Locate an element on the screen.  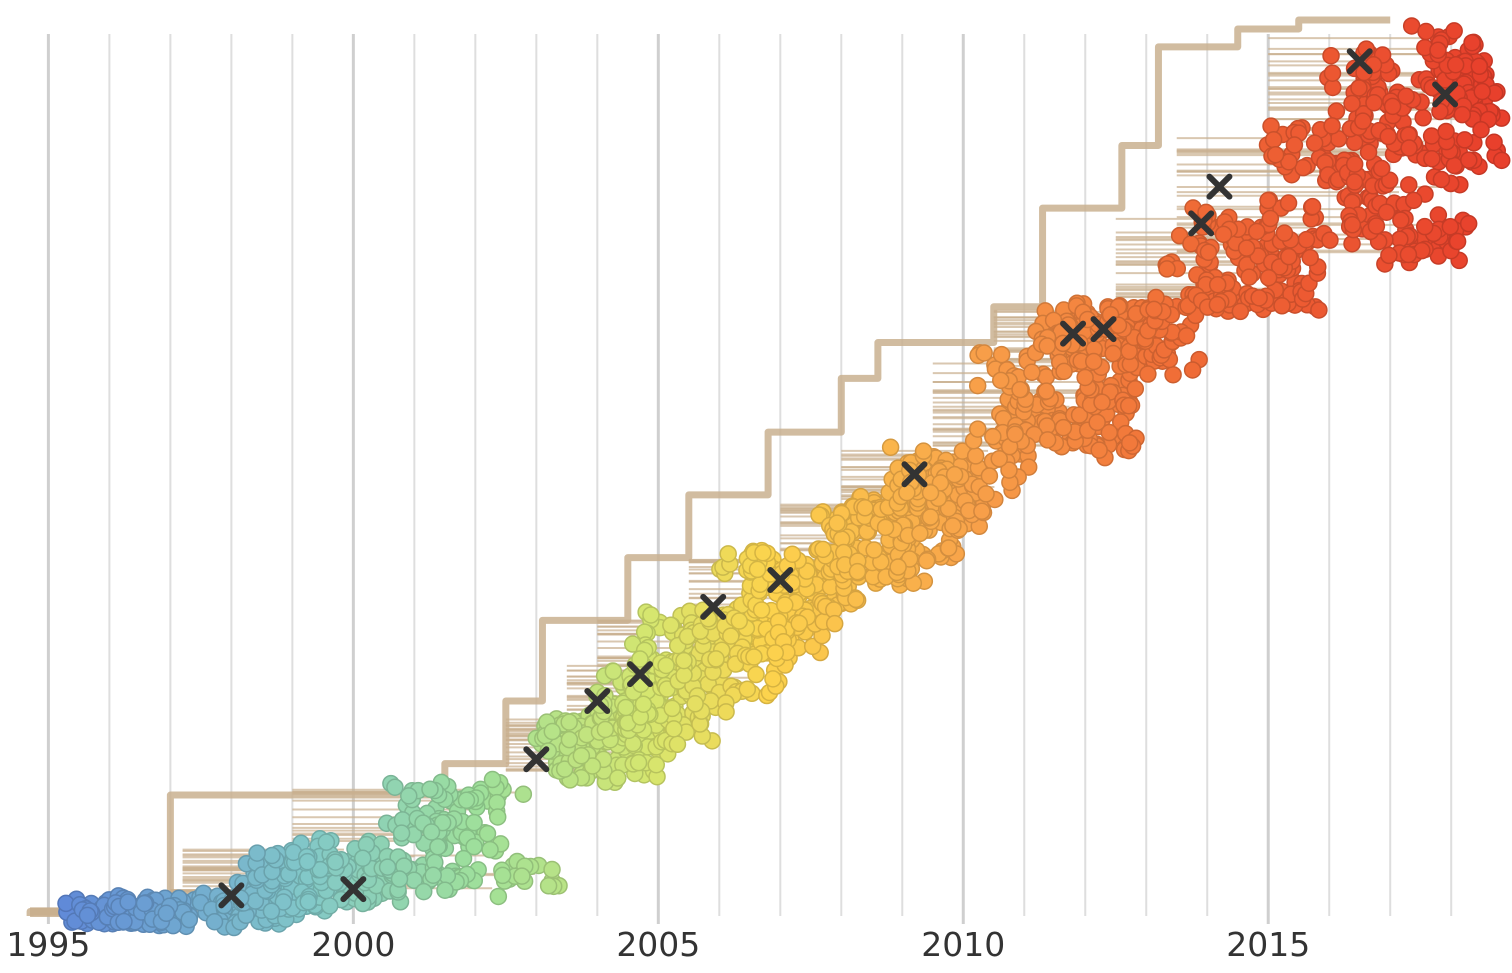
x-tick-label-1995: 1995 is located at coordinates (48, 944).